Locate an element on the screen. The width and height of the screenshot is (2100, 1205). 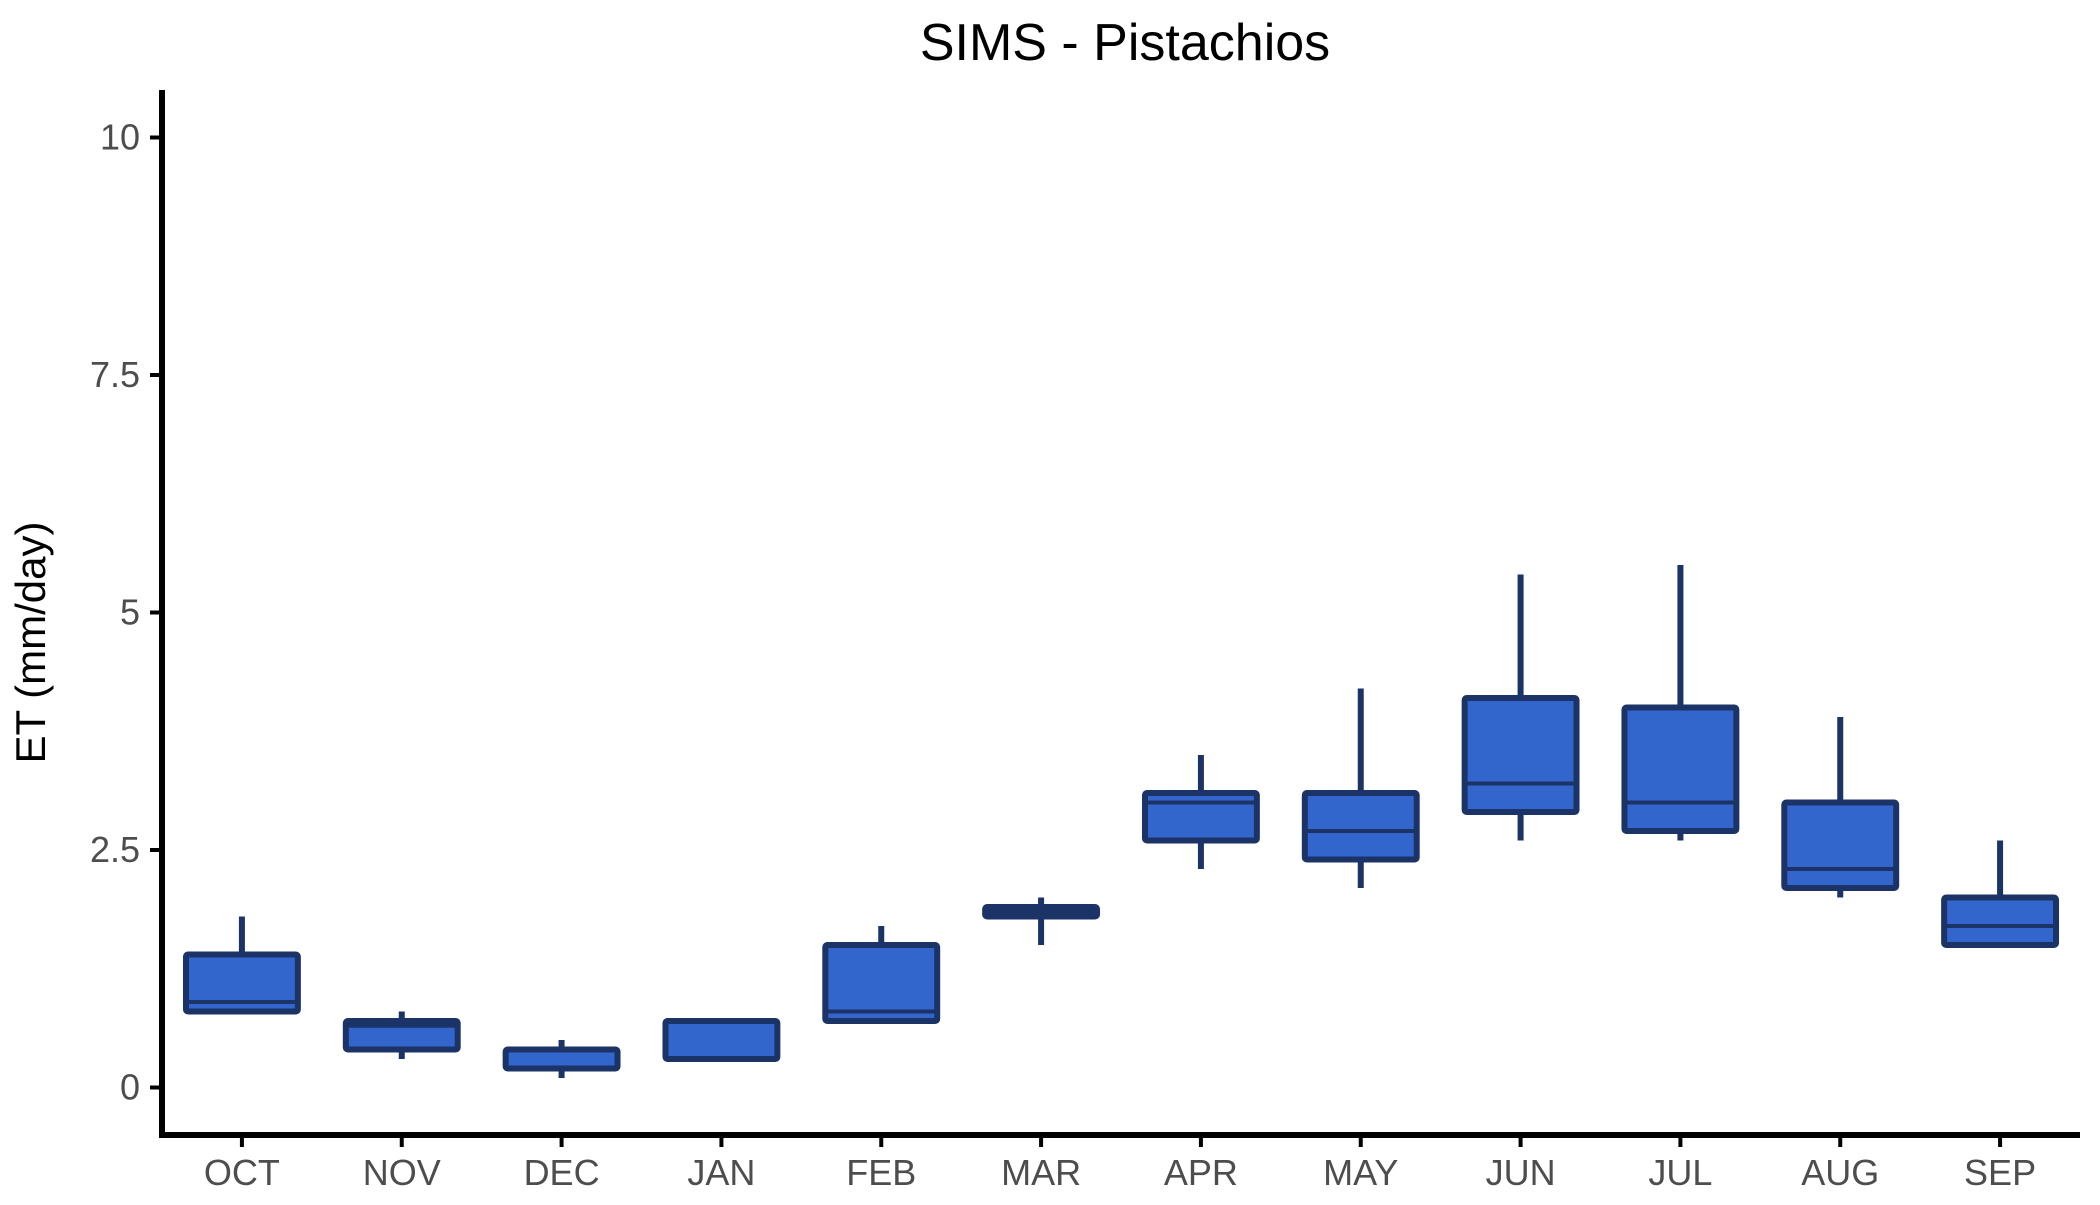
x-tick-label: JUL is located at coordinates (1680, 1172).